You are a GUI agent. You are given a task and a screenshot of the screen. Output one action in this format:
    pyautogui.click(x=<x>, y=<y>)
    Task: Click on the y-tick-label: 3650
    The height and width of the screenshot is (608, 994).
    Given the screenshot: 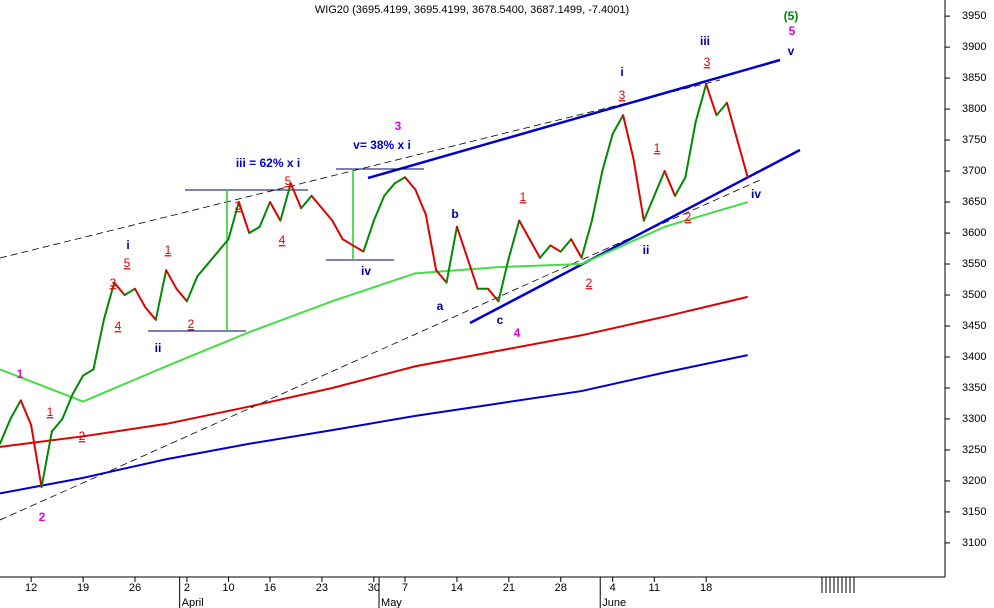 What is the action you would take?
    pyautogui.click(x=974, y=202)
    